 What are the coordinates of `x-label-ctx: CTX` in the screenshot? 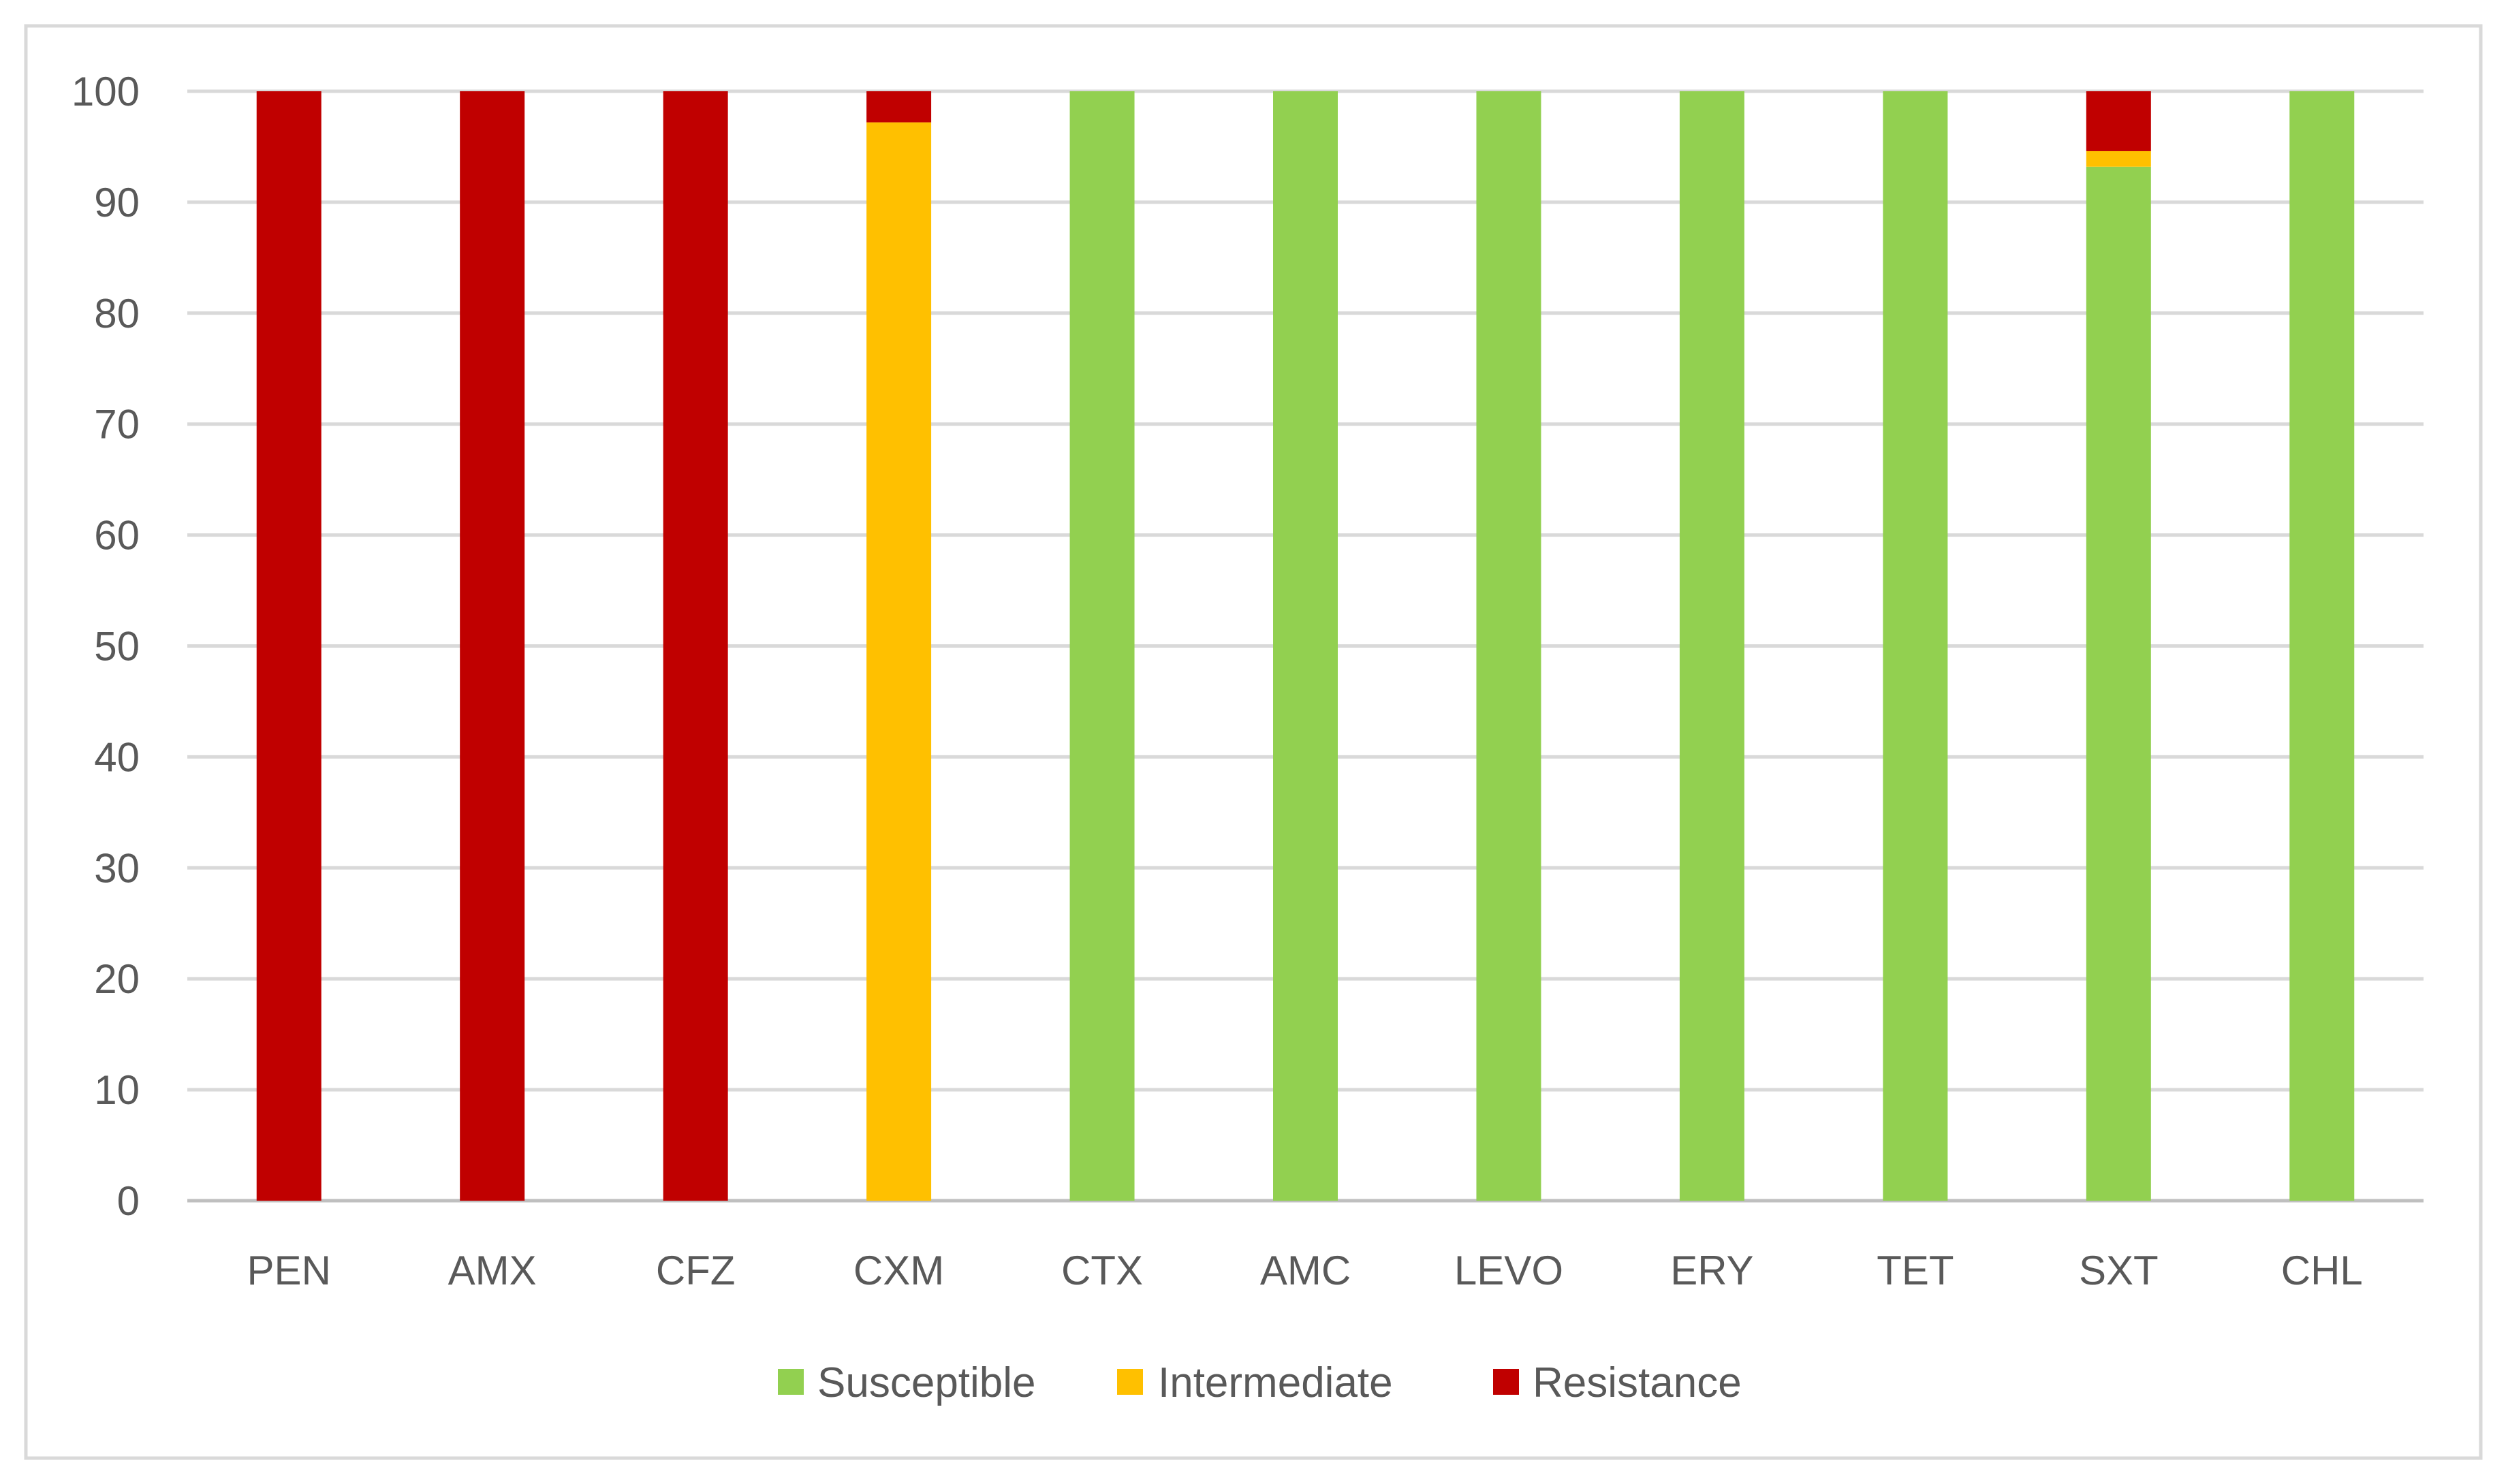 It's located at (1102, 1270).